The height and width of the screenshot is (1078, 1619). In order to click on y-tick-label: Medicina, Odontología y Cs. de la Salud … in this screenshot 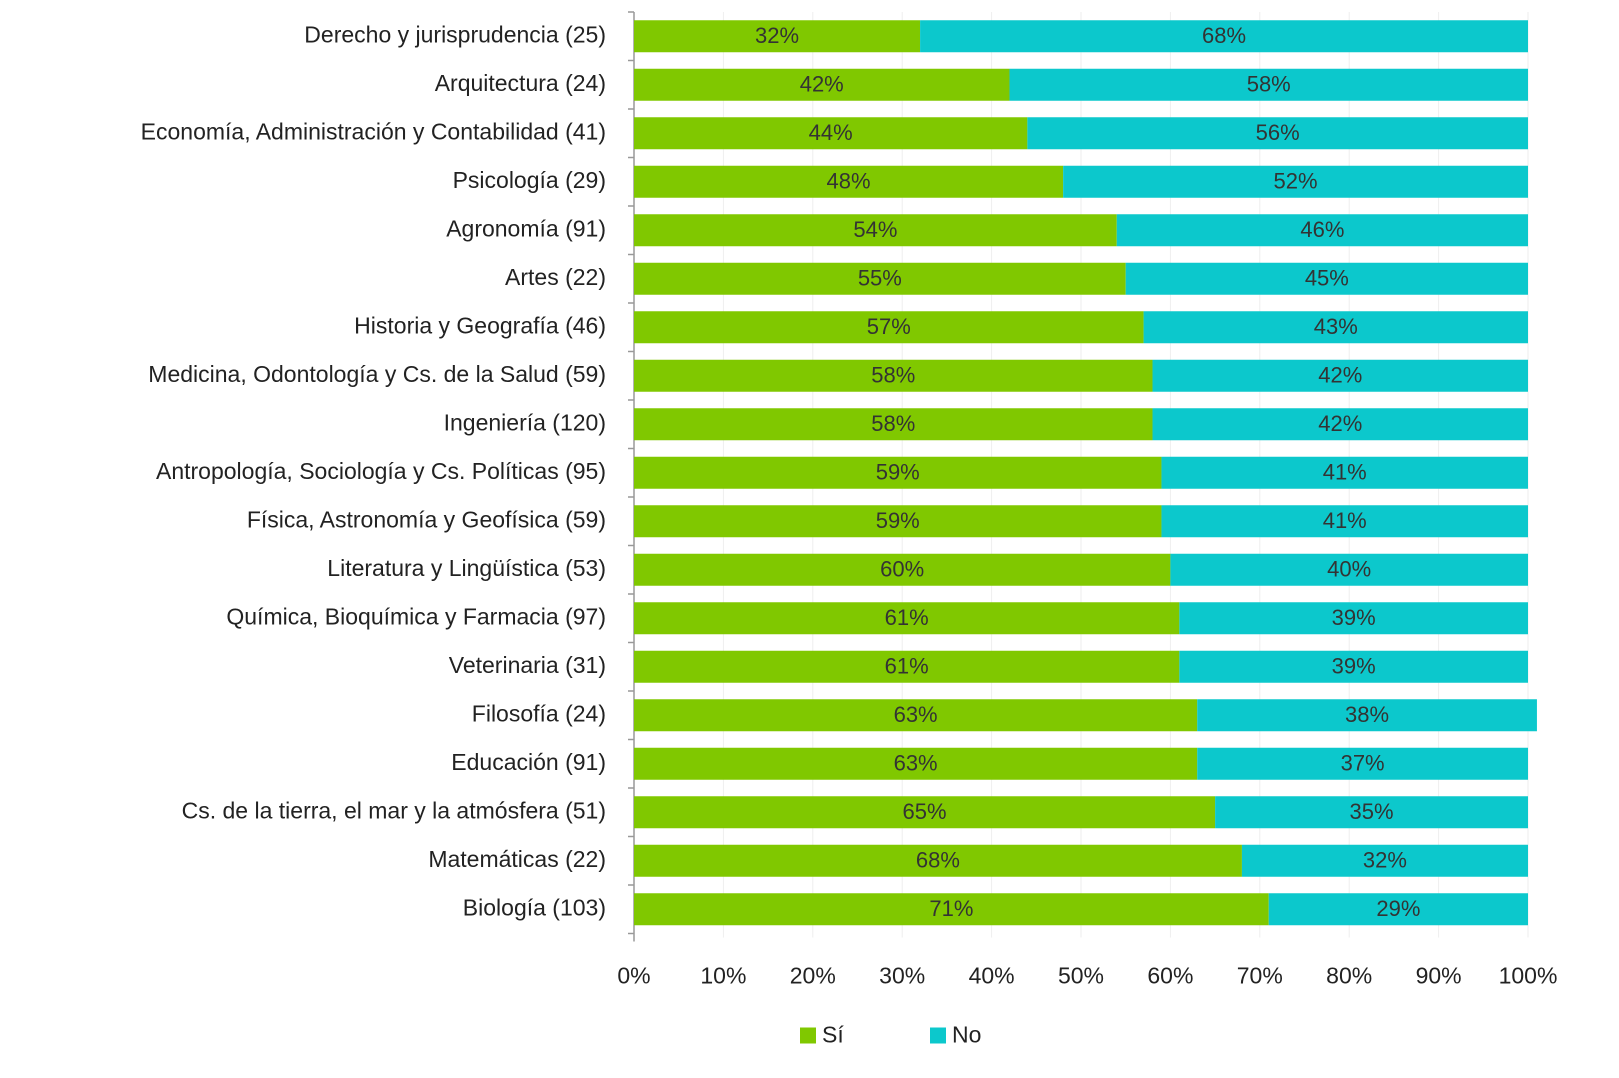, I will do `click(377, 374)`.